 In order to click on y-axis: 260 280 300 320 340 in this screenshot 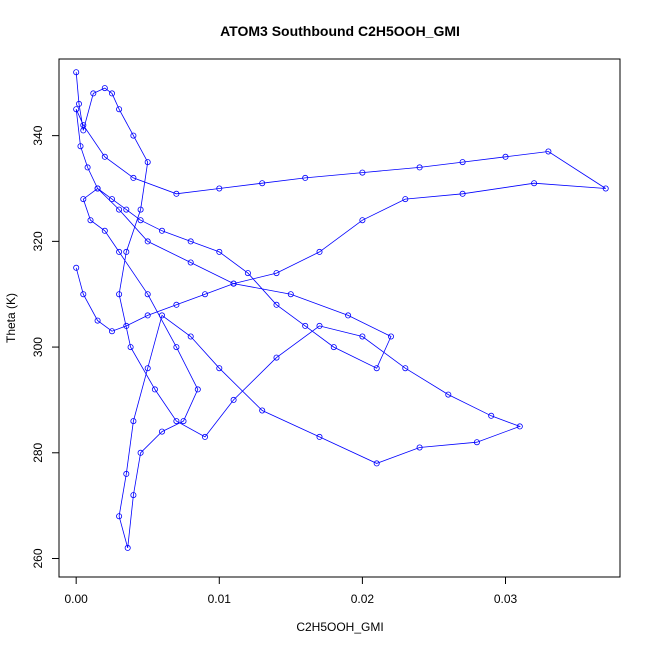, I will do `click(45, 347)`.